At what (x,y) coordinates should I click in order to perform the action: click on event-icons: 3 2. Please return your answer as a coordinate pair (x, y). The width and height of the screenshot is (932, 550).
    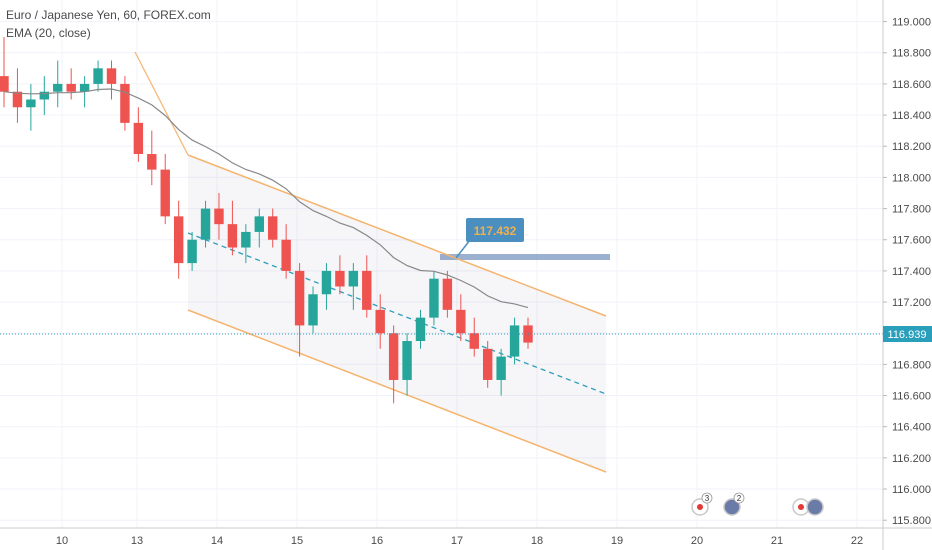
    Looking at the image, I should click on (757, 504).